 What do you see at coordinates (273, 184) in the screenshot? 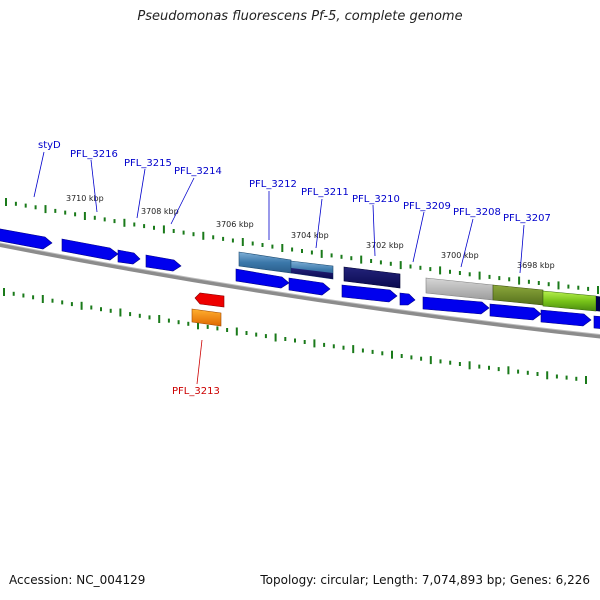
I see `gene-label-PFL_3212: PFL_3212` at bounding box center [273, 184].